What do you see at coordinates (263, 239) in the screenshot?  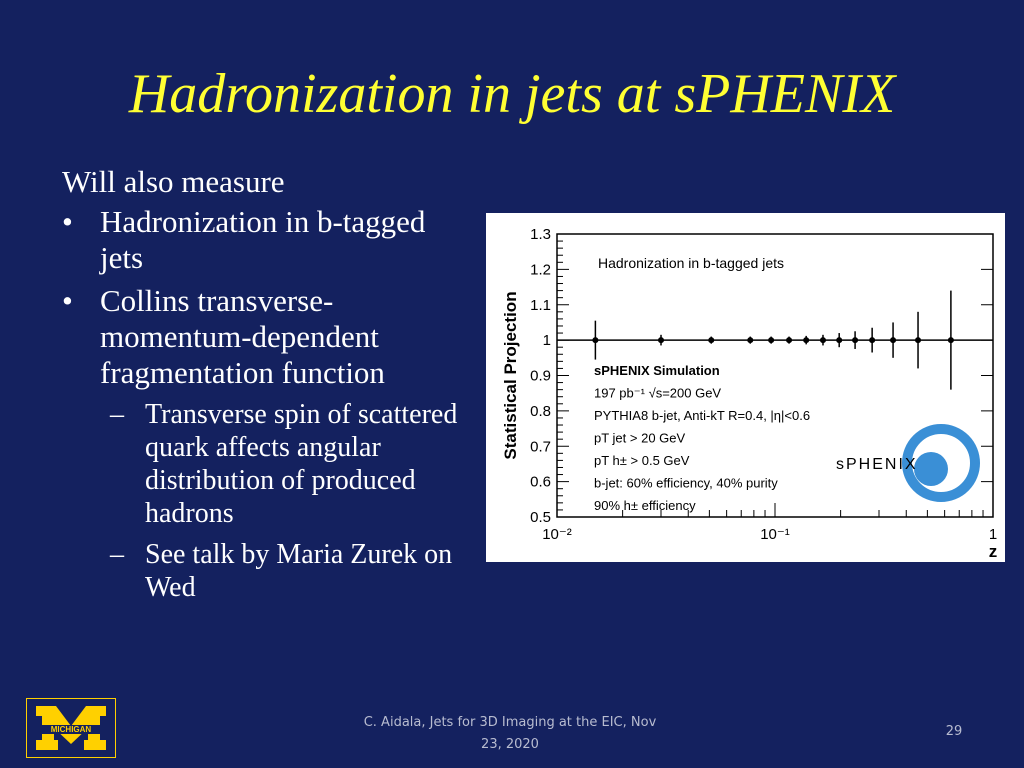 I see `bullet-text: Hadronization in b-tagged jets` at bounding box center [263, 239].